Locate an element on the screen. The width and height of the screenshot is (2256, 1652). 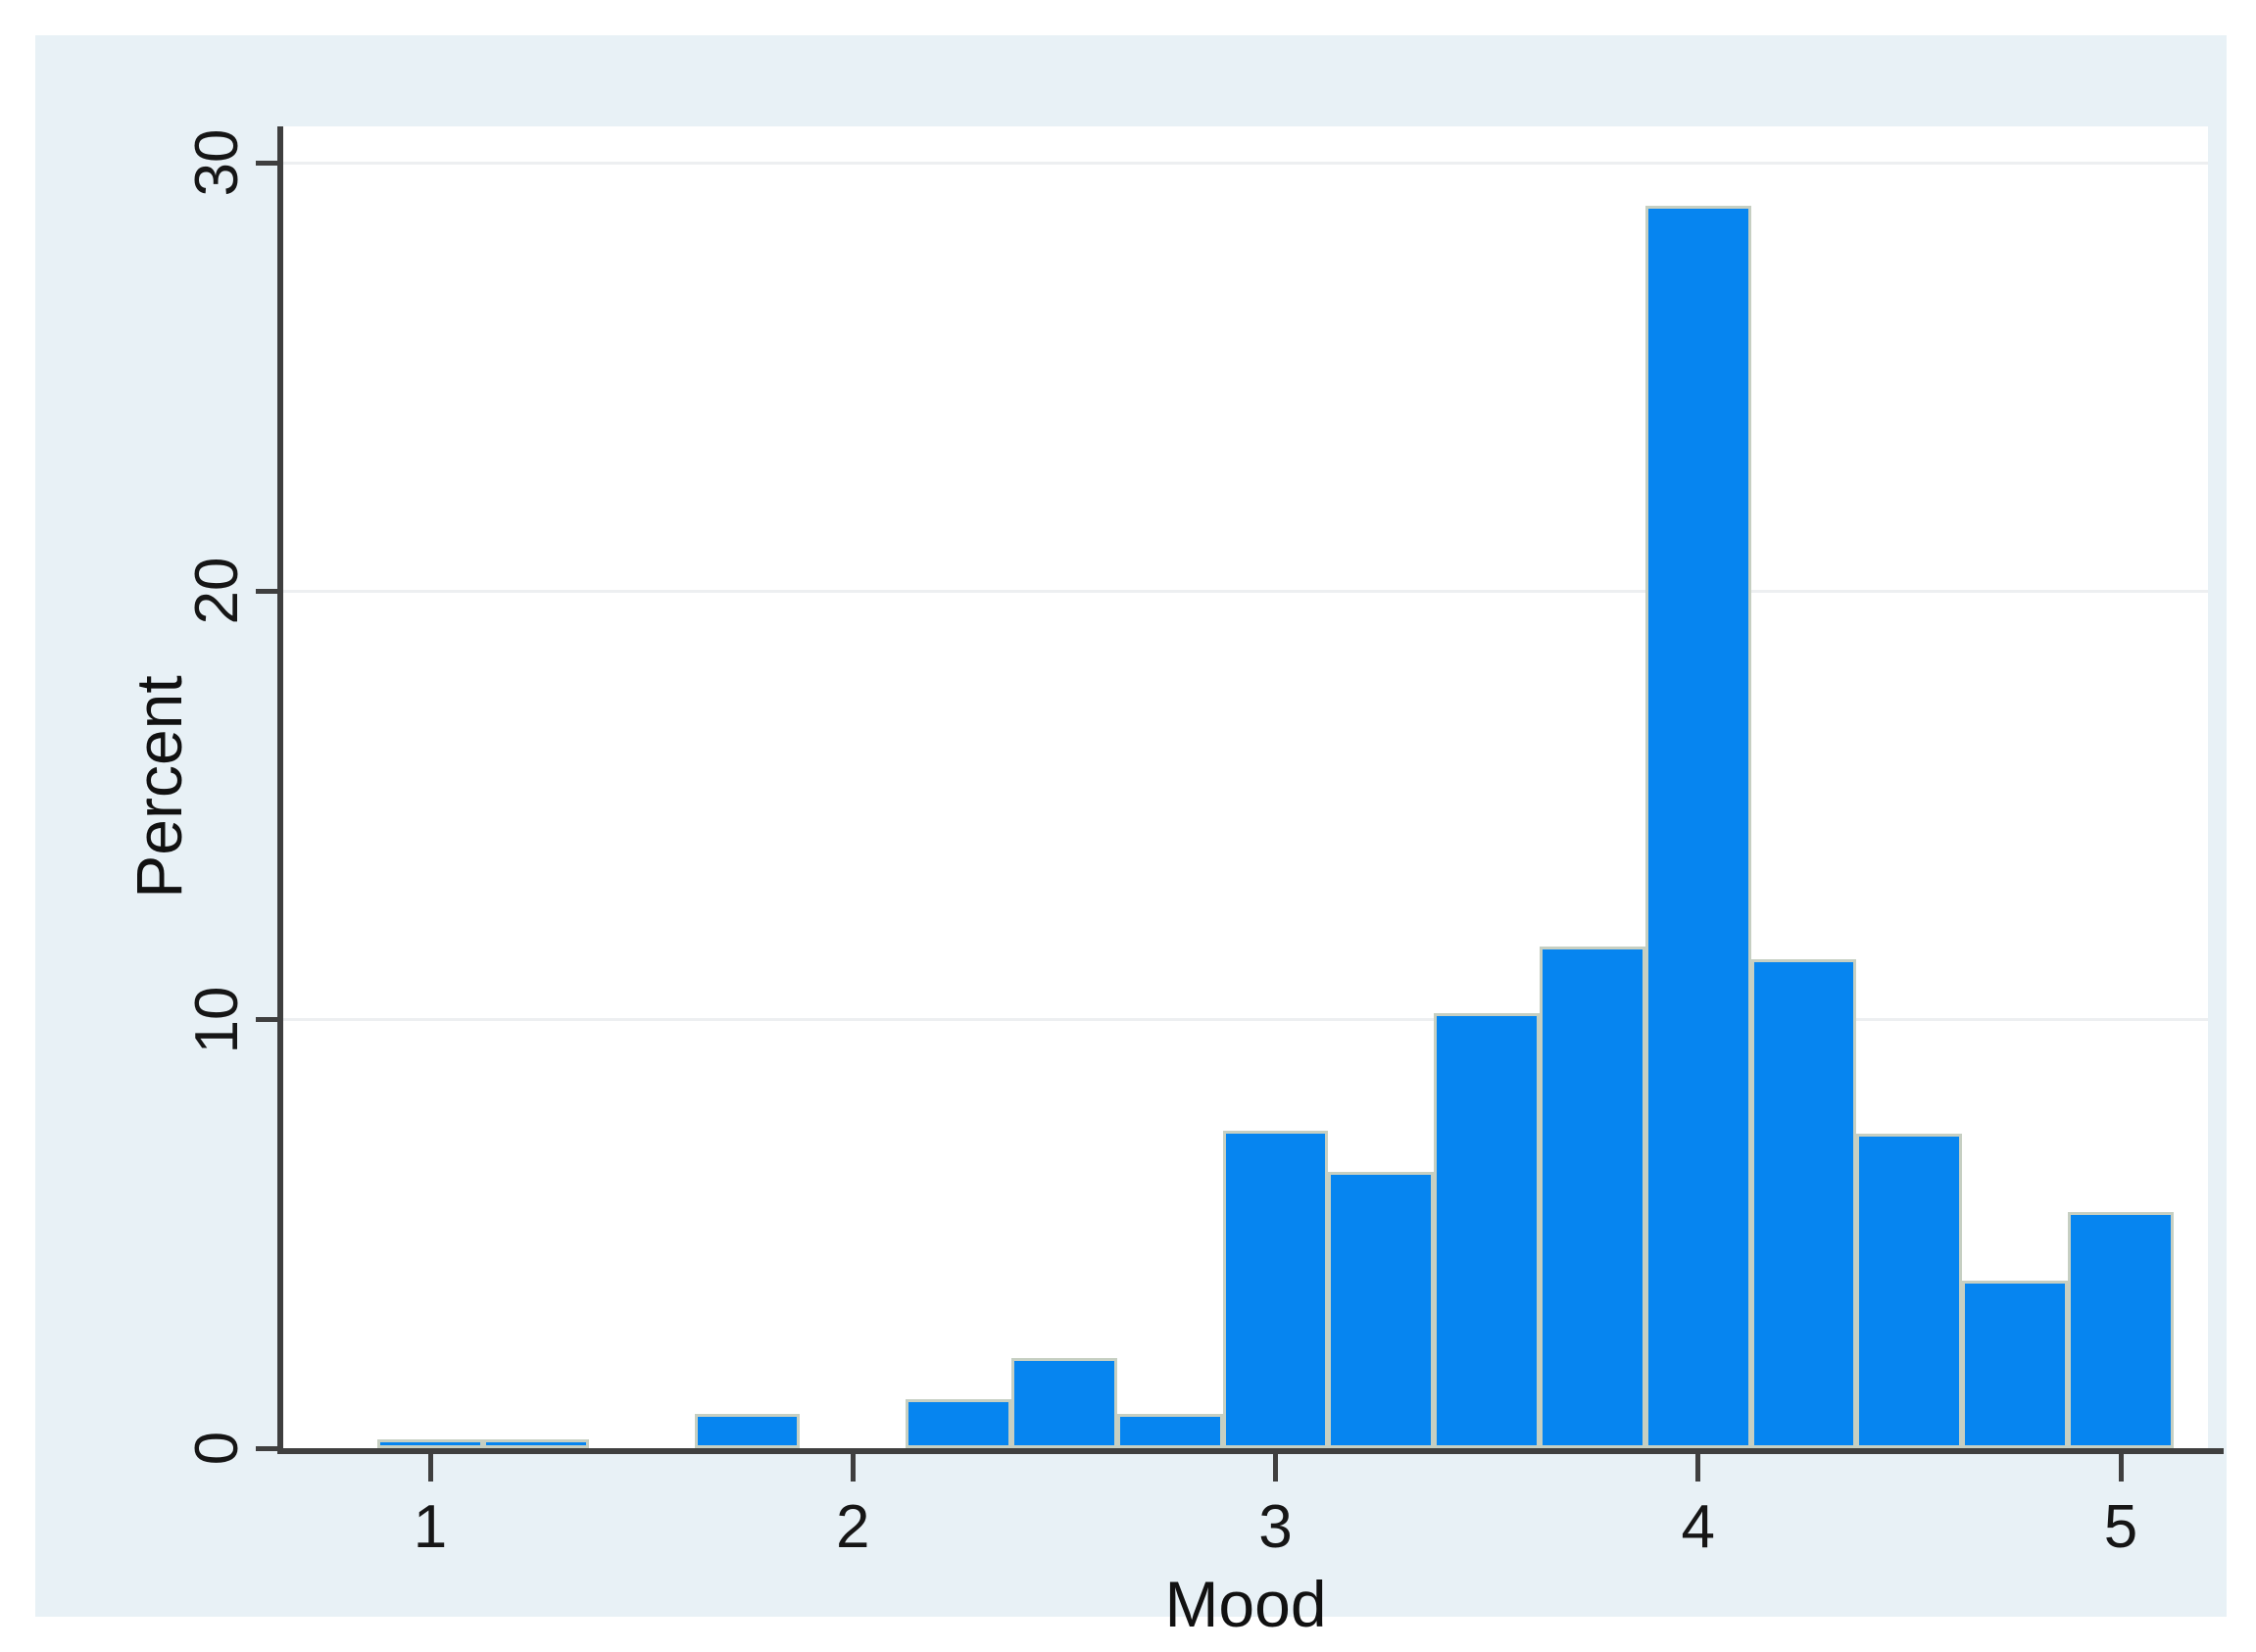
y-tick-label-20: 20 is located at coordinates (217, 591).